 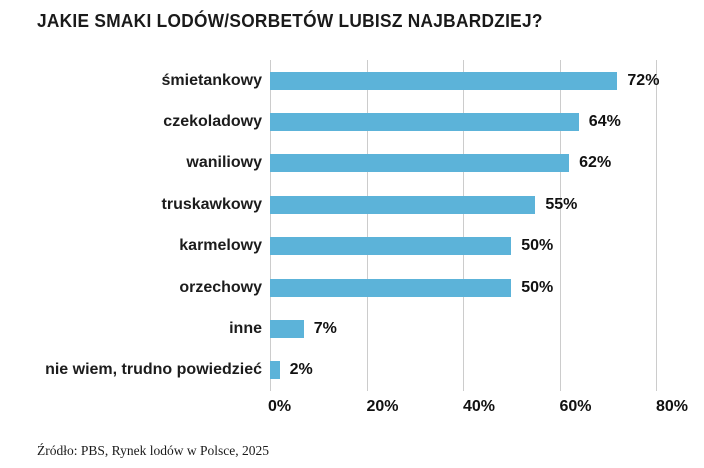 What do you see at coordinates (595, 163) in the screenshot?
I see `bar-value-label: 62%` at bounding box center [595, 163].